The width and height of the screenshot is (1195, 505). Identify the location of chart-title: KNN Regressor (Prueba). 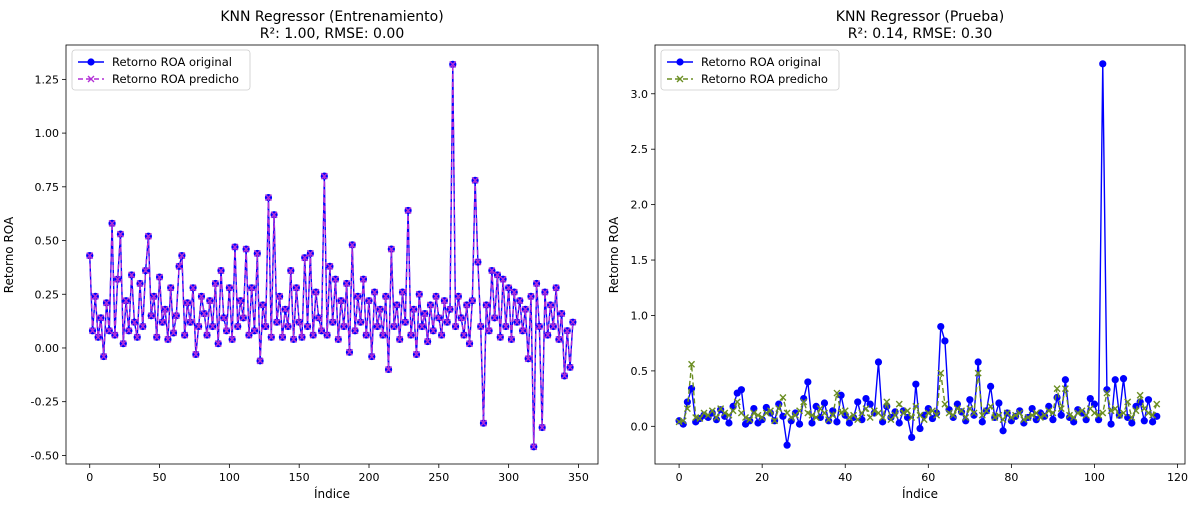
(920, 17).